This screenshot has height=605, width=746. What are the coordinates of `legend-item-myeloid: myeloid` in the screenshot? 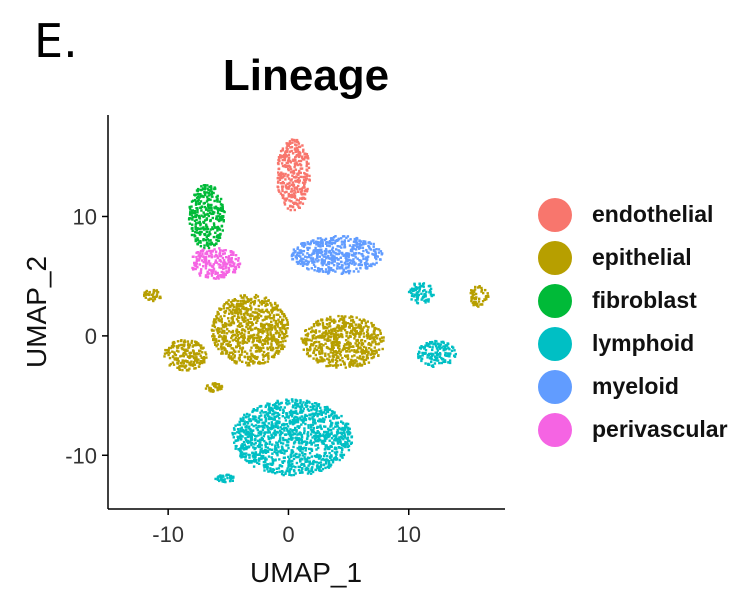 It's located at (633, 386).